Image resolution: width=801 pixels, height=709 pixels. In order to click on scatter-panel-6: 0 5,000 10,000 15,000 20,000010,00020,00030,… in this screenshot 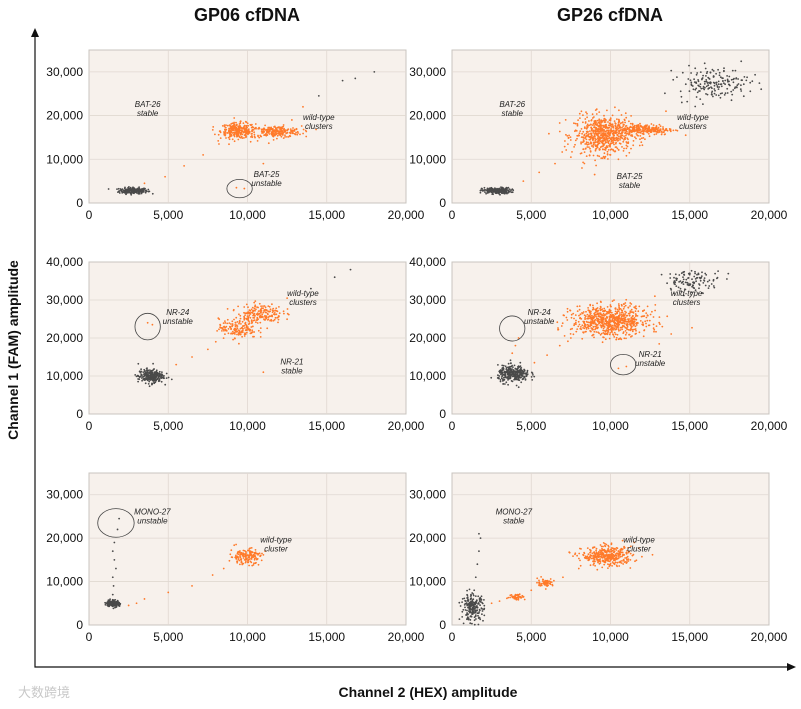, I will do `click(598, 558)`.